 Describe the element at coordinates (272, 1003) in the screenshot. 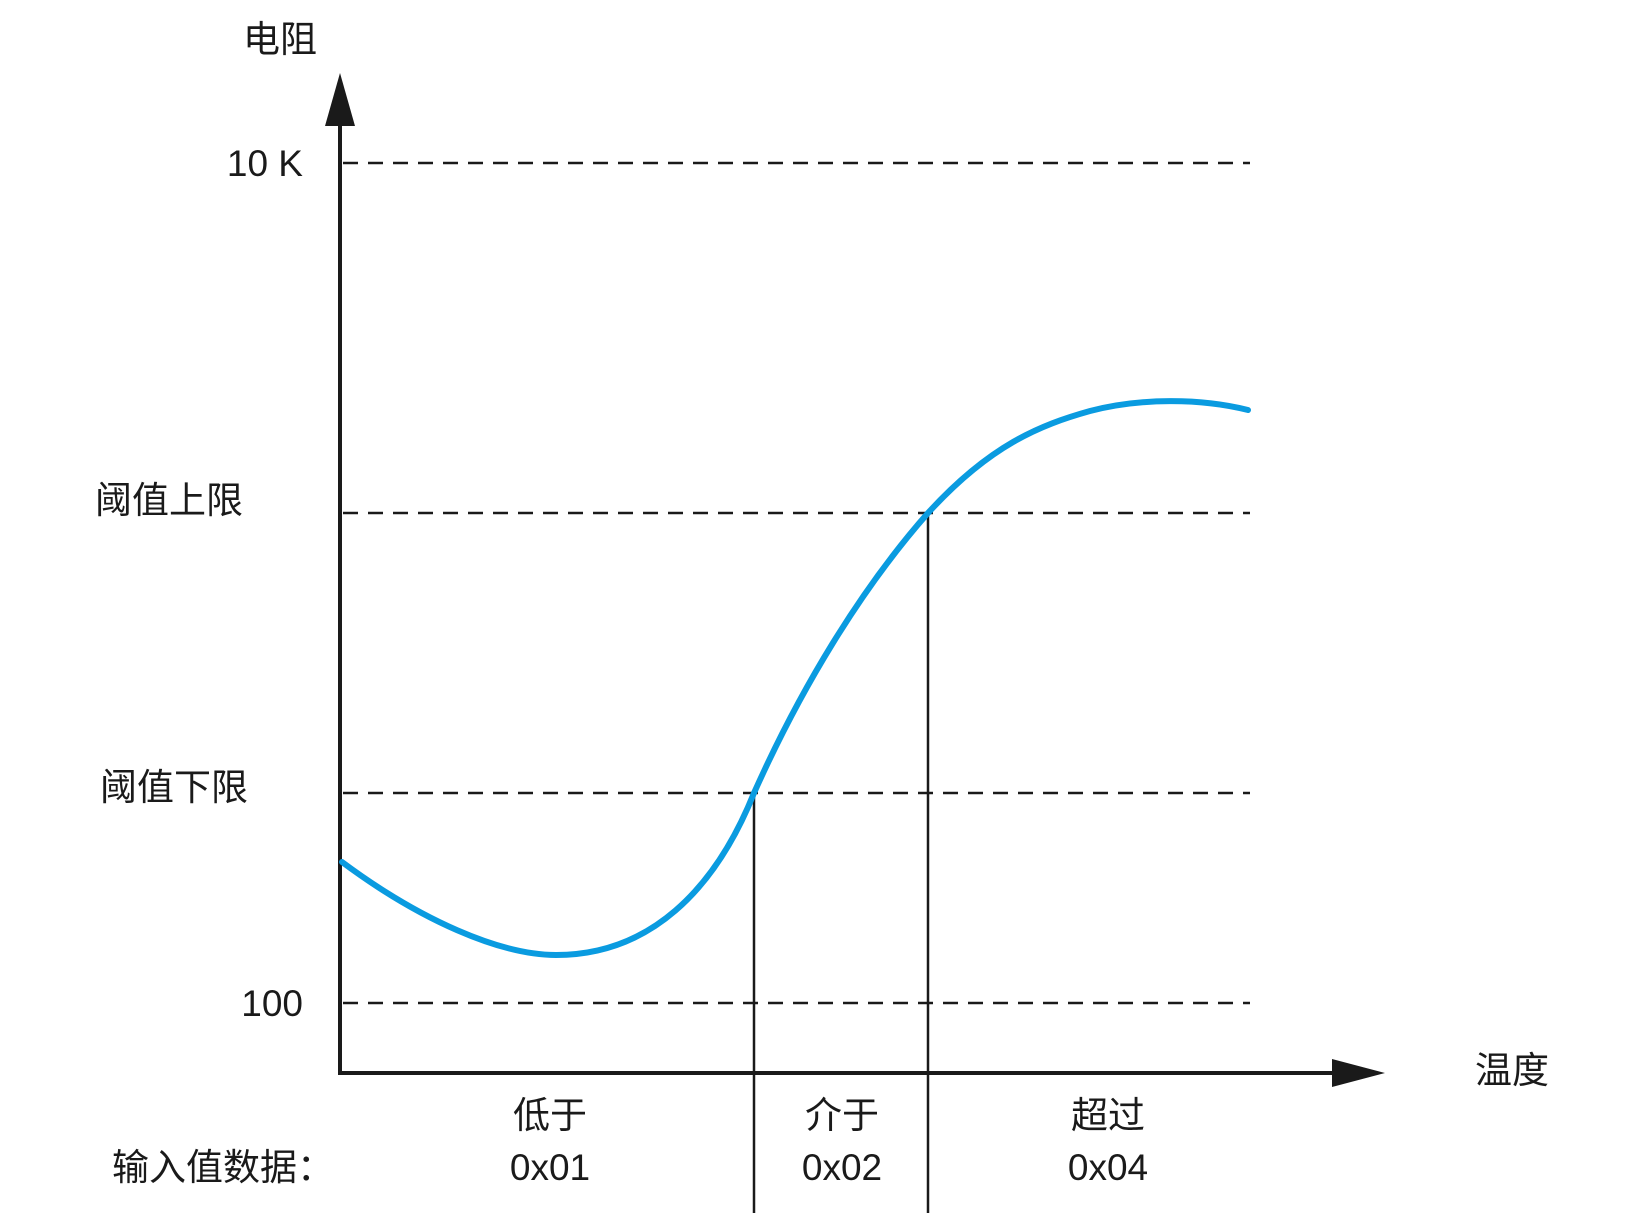

I see `y-label-100: 100` at that location.